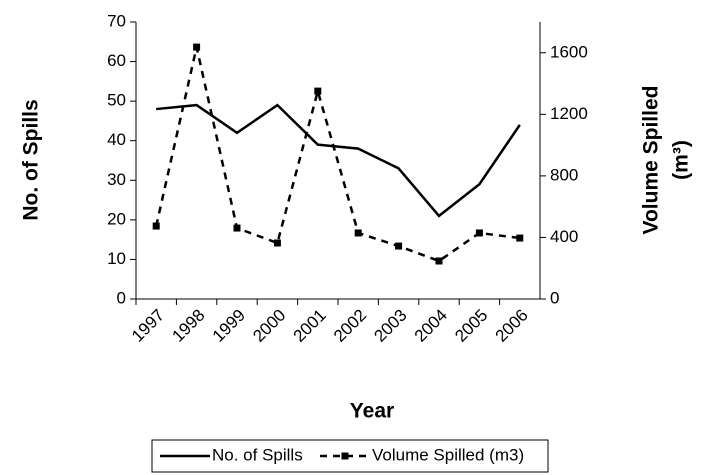 The image size is (721, 475). I want to click on y-tick-label: 30, so click(116, 179).